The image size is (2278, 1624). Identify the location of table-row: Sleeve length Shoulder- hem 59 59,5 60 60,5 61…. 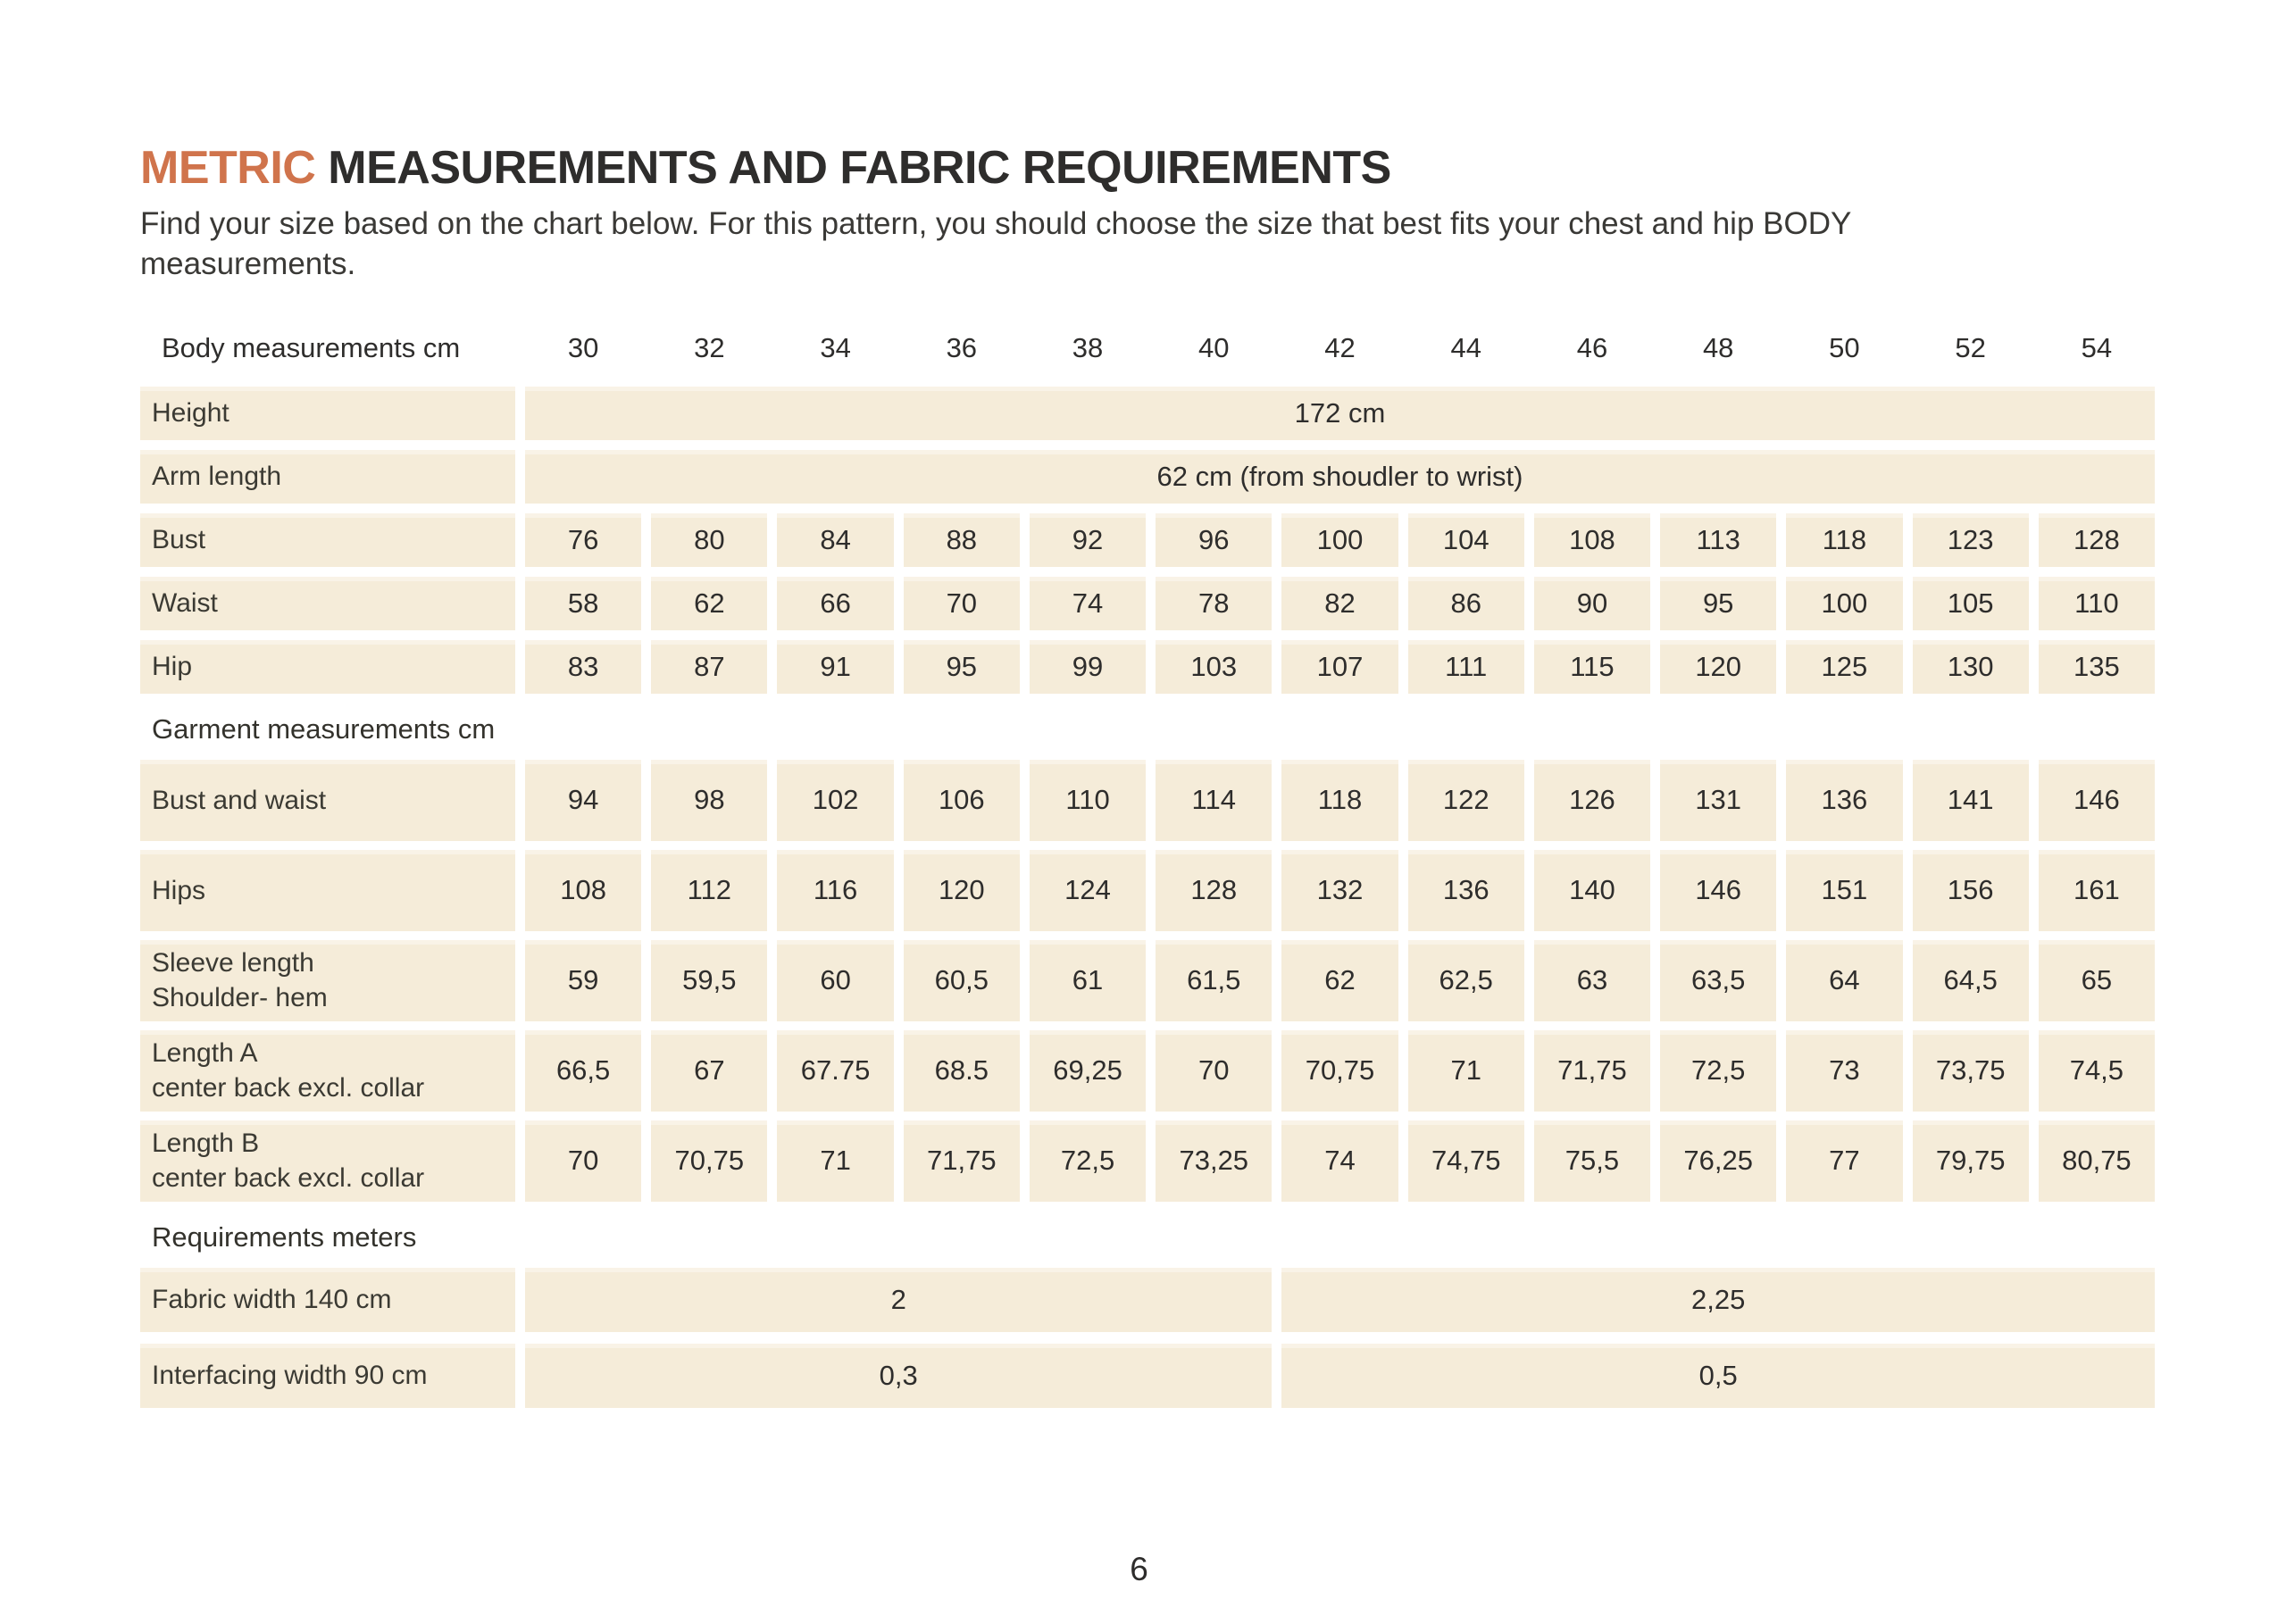
(1147, 980).